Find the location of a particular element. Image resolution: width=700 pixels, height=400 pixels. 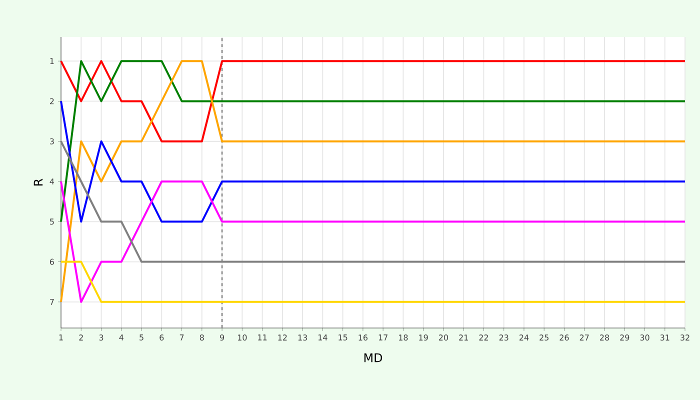

y-axis-title: R is located at coordinates (38, 182).